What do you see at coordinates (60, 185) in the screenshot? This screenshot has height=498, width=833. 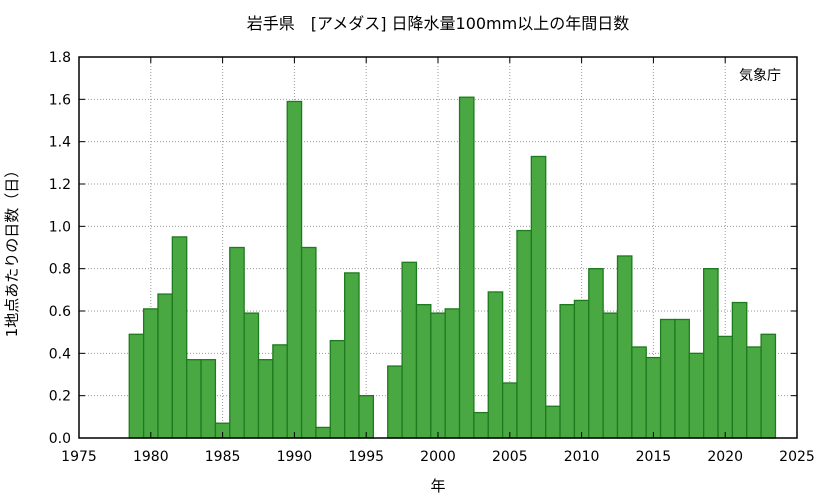 I see `y-tick-label: 1.2` at bounding box center [60, 185].